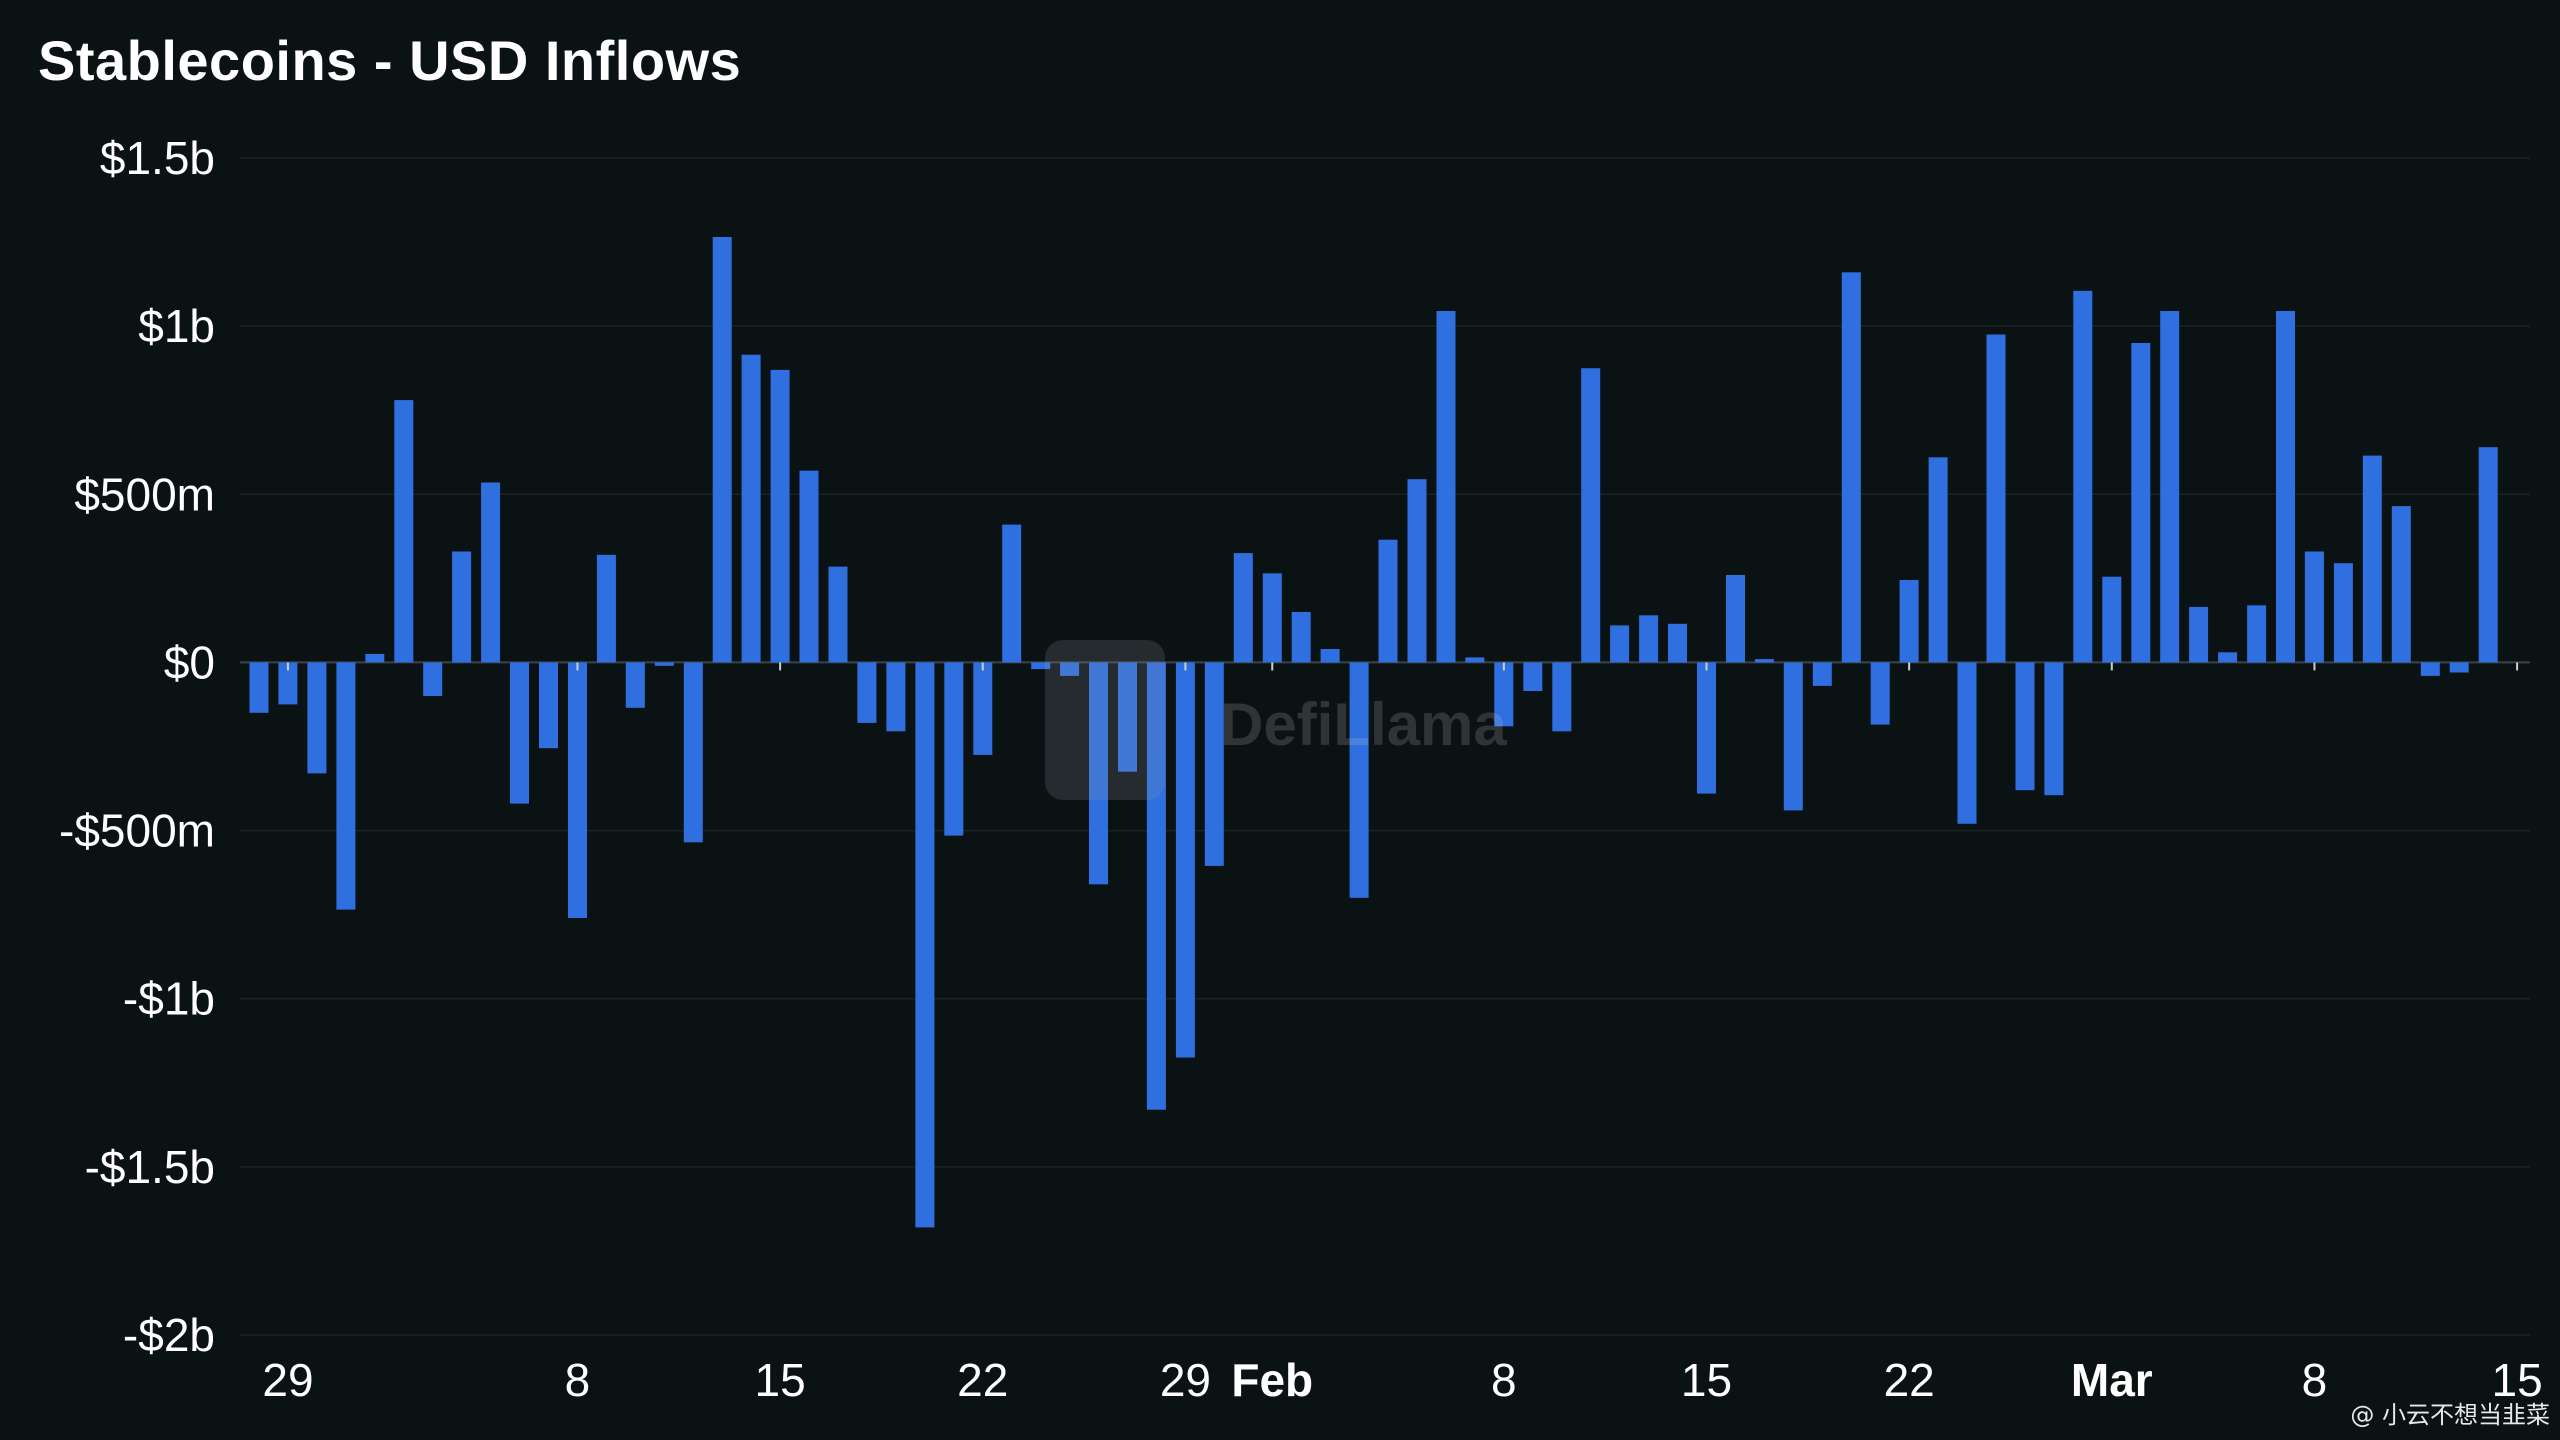  Describe the element at coordinates (189, 662) in the screenshot. I see `y-tick-label: $0` at that location.